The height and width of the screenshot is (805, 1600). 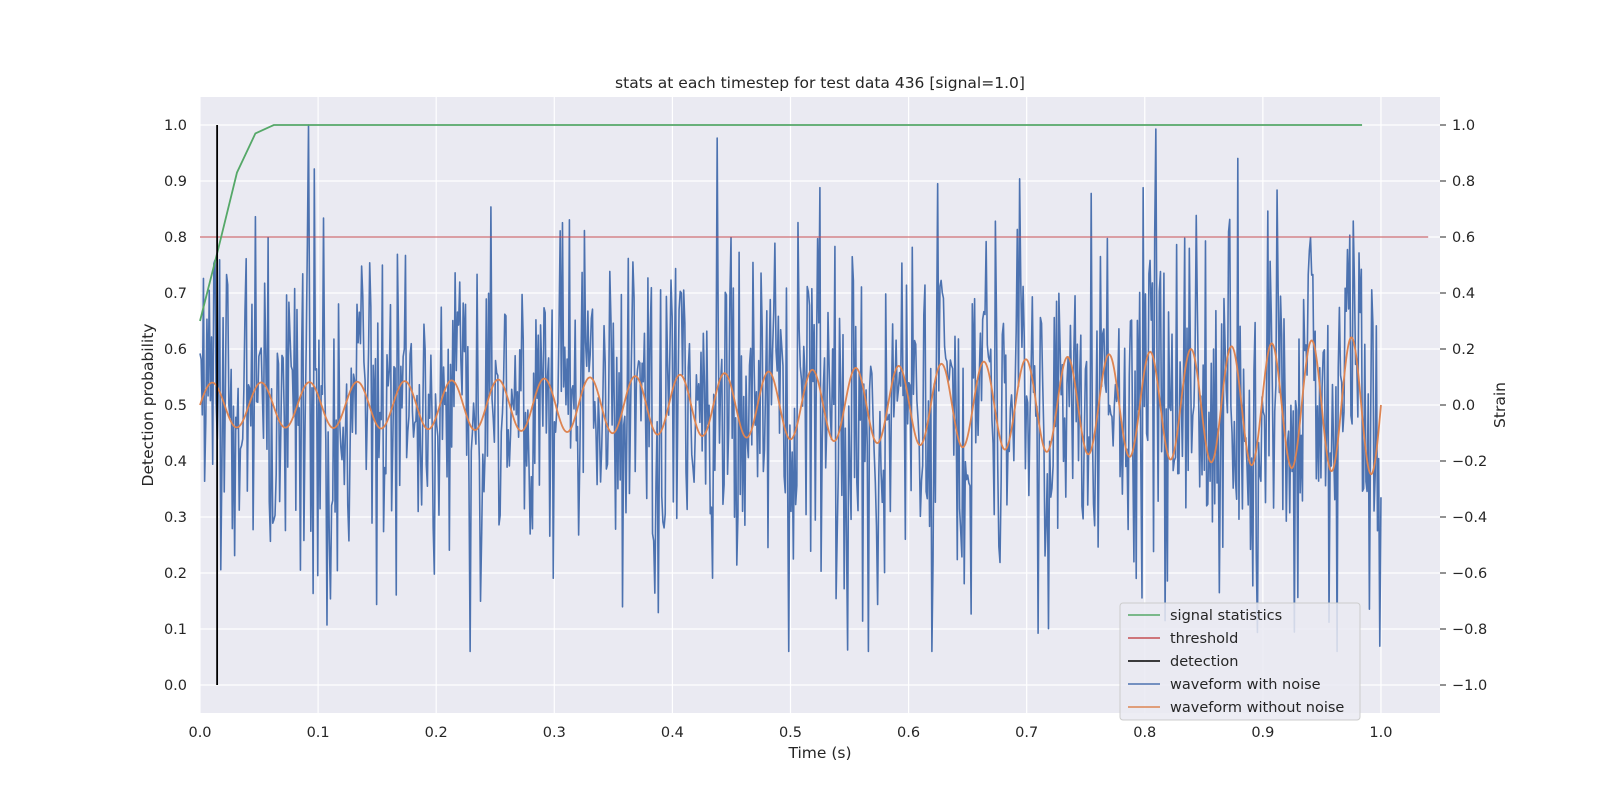 What do you see at coordinates (1500, 405) in the screenshot?
I see `right-y-axis-label: Strain` at bounding box center [1500, 405].